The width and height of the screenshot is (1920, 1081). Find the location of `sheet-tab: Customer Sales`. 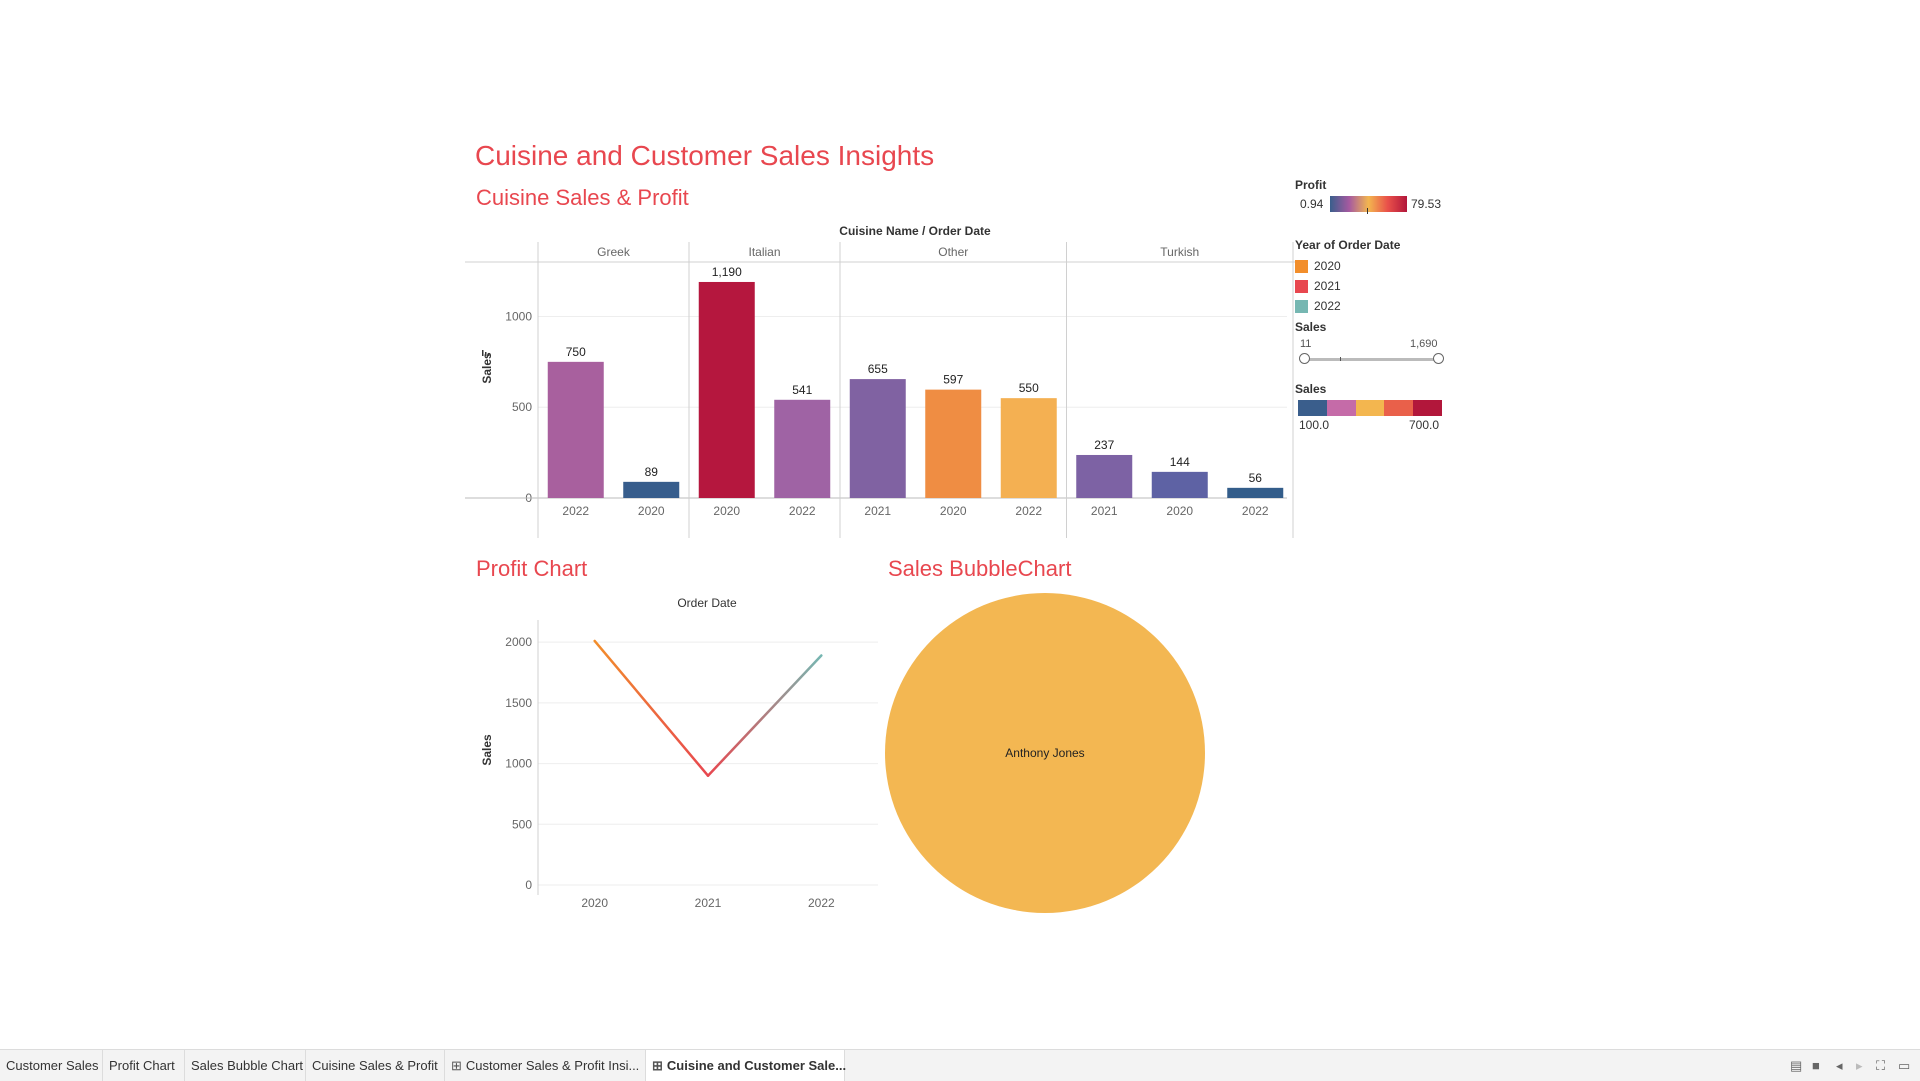

sheet-tab: Customer Sales is located at coordinates (51, 1065).